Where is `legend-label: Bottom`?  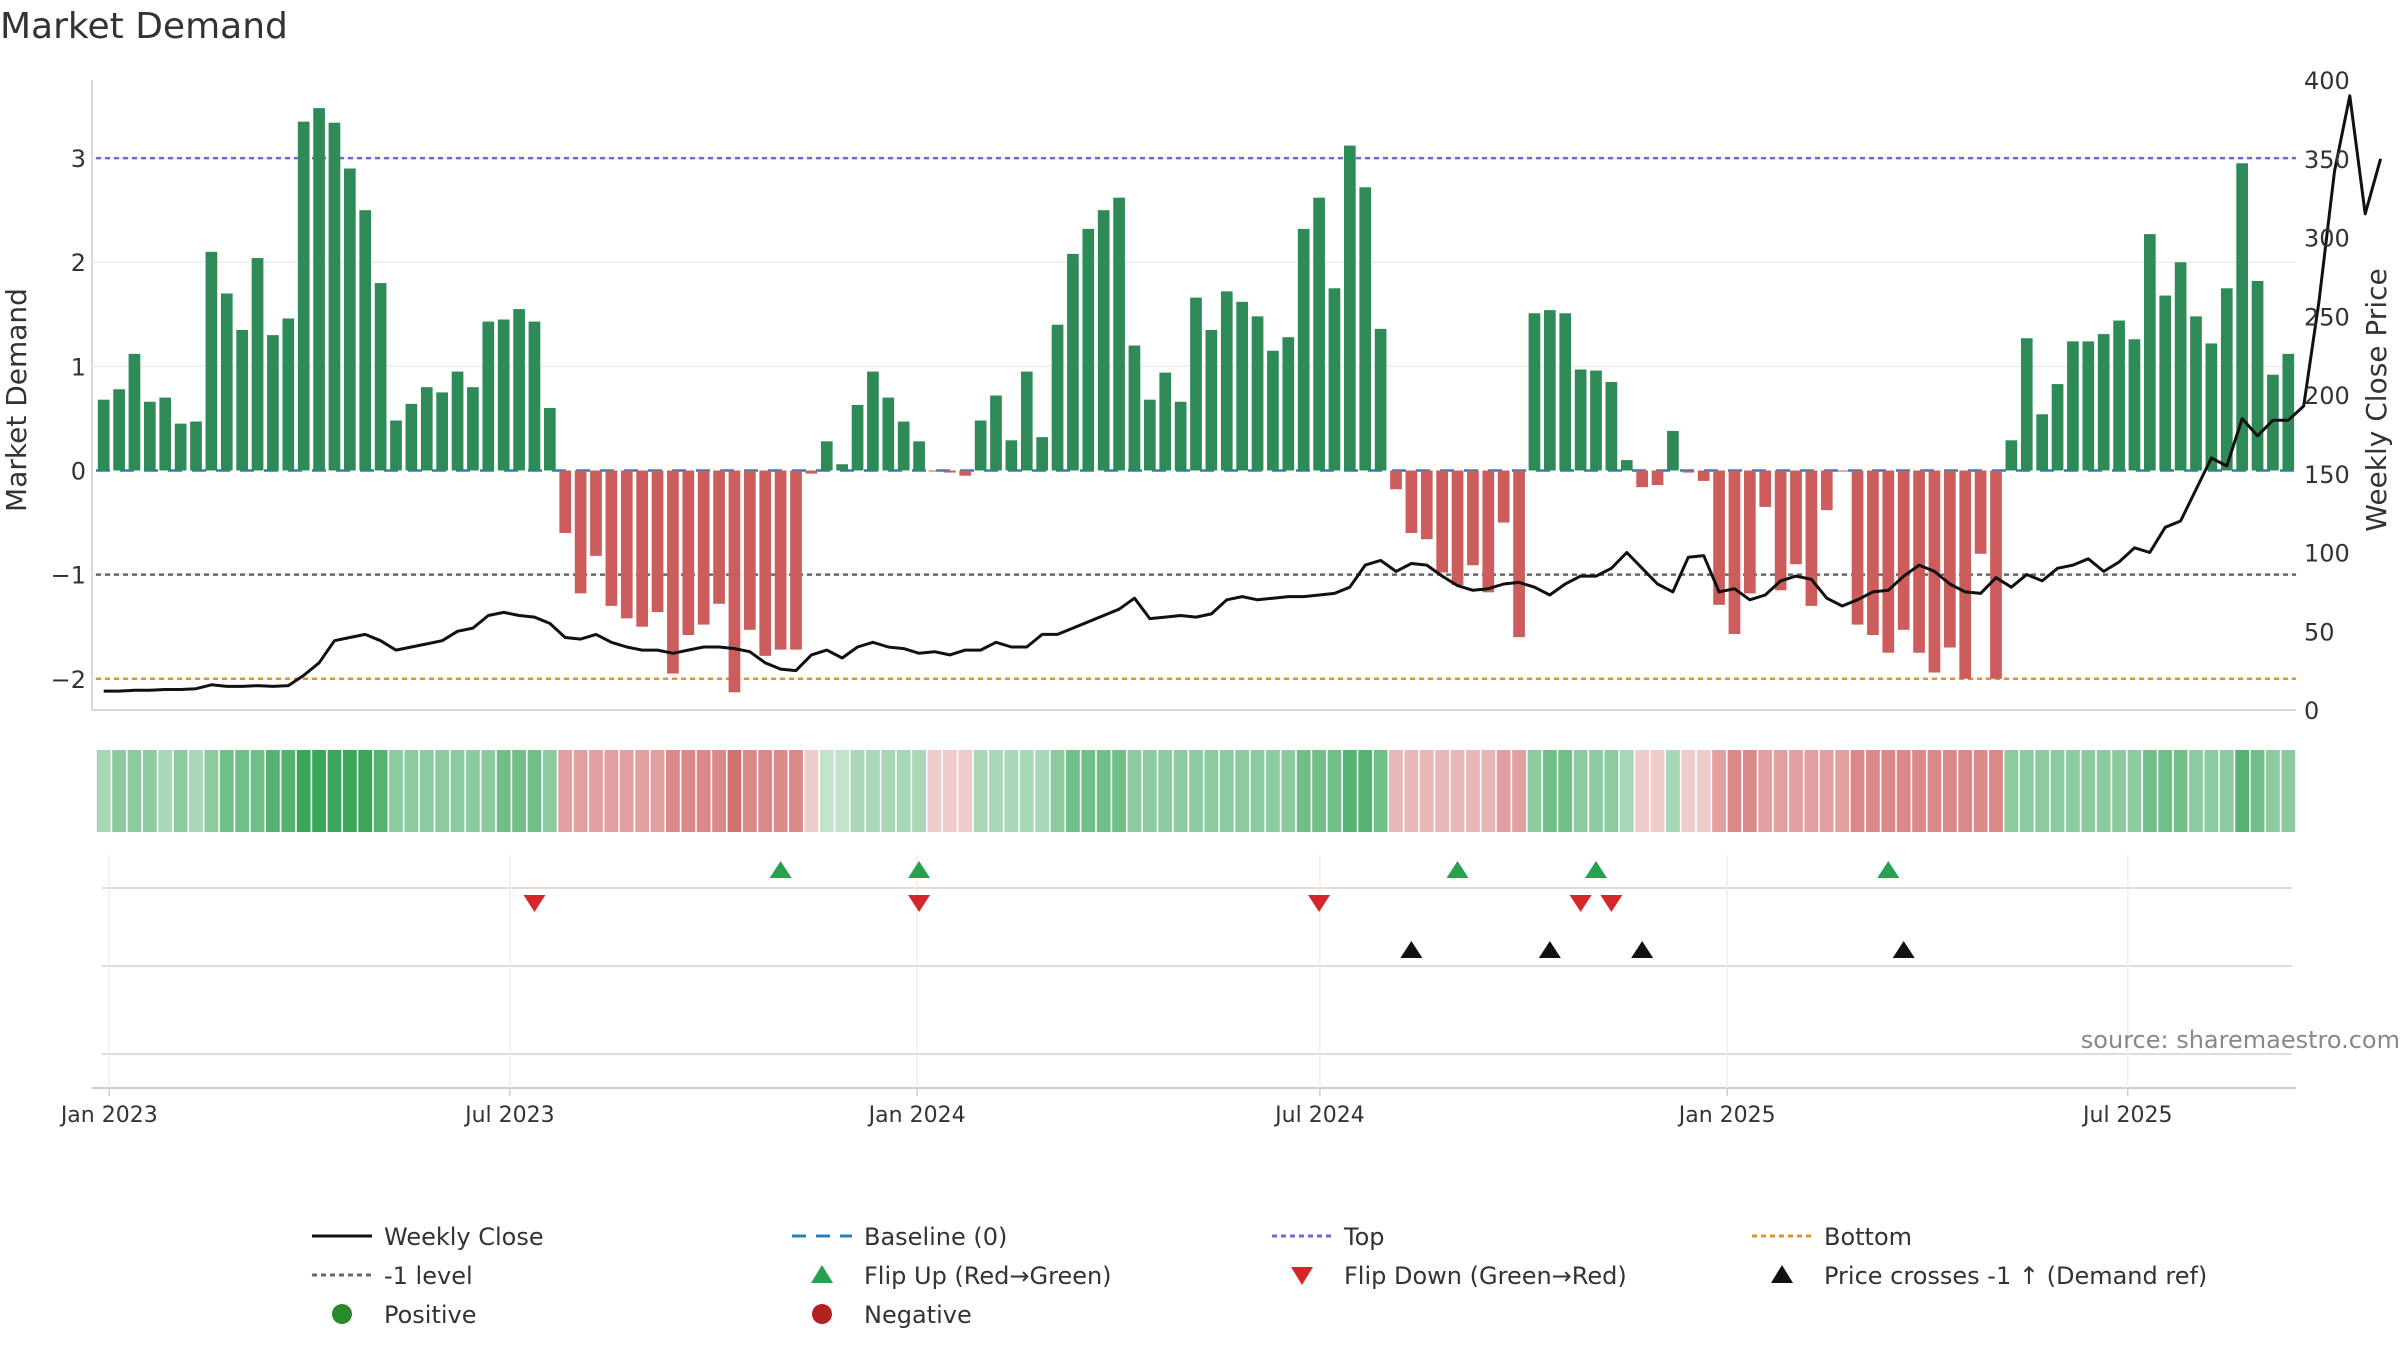
legend-label: Bottom is located at coordinates (1868, 1237).